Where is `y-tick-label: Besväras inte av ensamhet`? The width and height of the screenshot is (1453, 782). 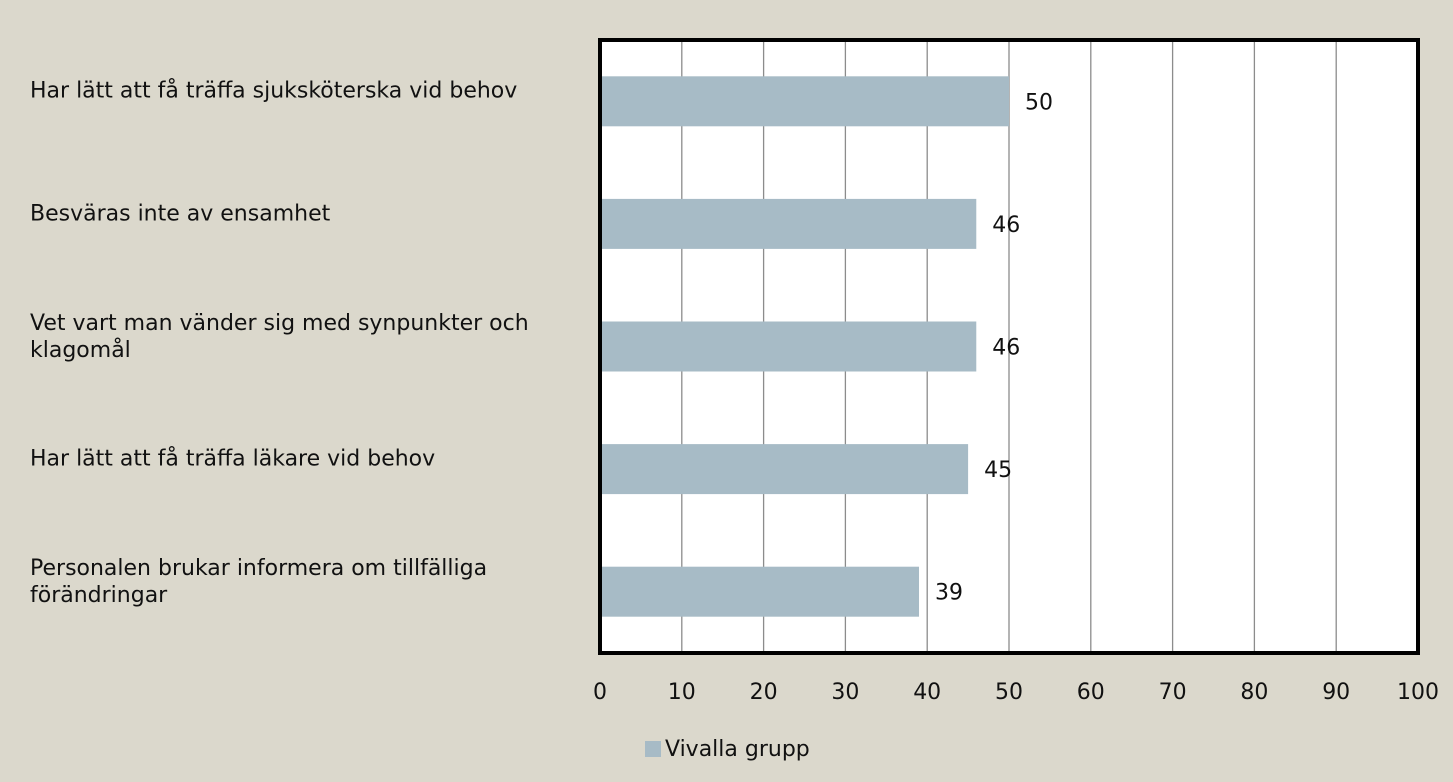 y-tick-label: Besväras inte av ensamhet is located at coordinates (180, 214).